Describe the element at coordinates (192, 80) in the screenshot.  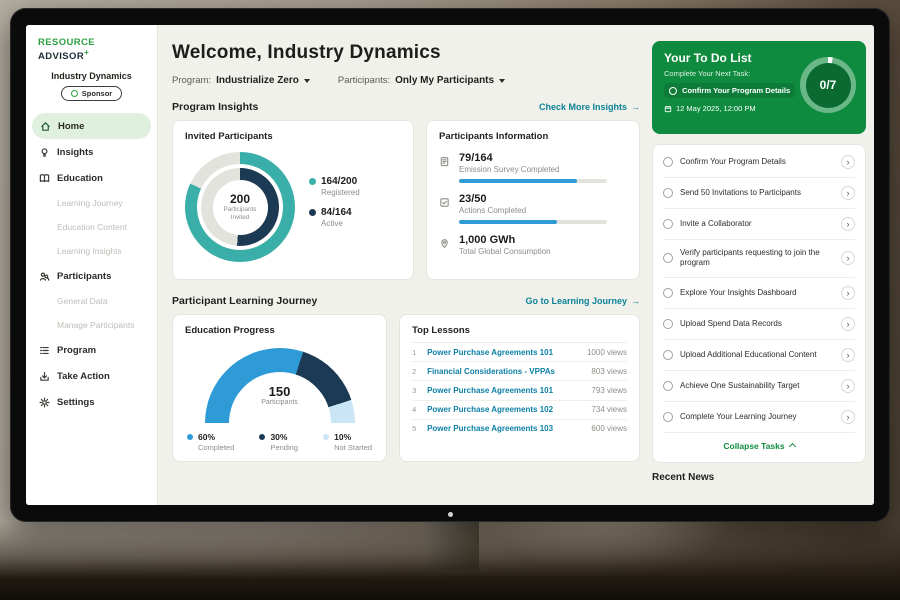
I see `program-filter-label: Program:` at that location.